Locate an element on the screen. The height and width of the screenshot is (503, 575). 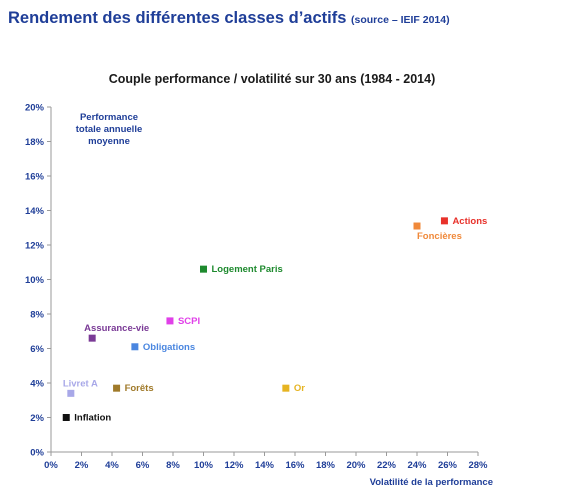
x-tick-label: 18% is located at coordinates (326, 465).